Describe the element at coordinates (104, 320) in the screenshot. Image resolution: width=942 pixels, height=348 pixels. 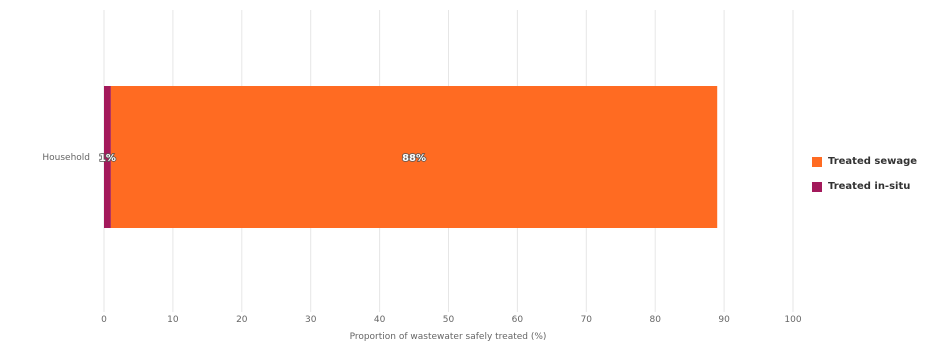
I see `x-tick-0: 0` at that location.